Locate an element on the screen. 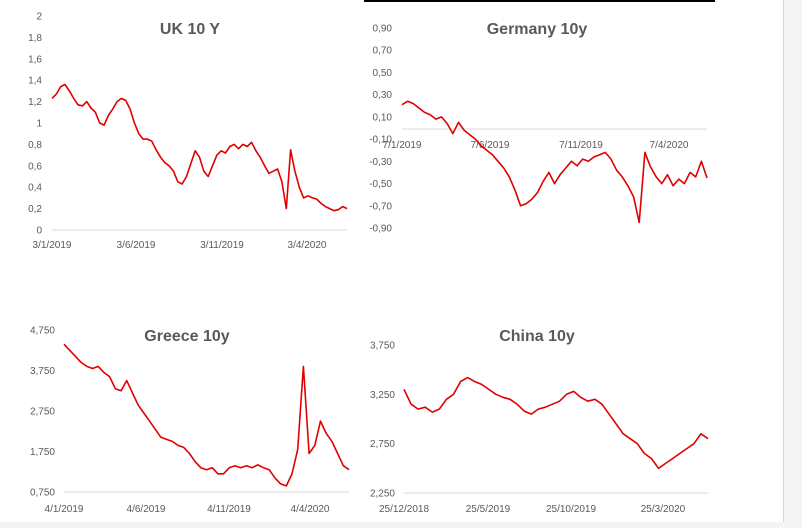 Image resolution: width=802 pixels, height=528 pixels. uk-chart-title: UK 10 Y is located at coordinates (190, 29).